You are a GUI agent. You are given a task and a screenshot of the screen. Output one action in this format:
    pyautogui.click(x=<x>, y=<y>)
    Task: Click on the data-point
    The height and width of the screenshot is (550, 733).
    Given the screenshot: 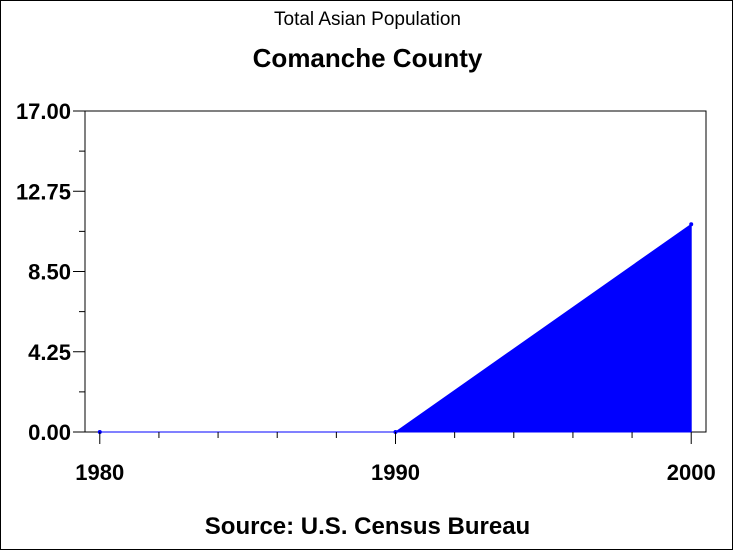 What is the action you would take?
    pyautogui.click(x=691, y=224)
    